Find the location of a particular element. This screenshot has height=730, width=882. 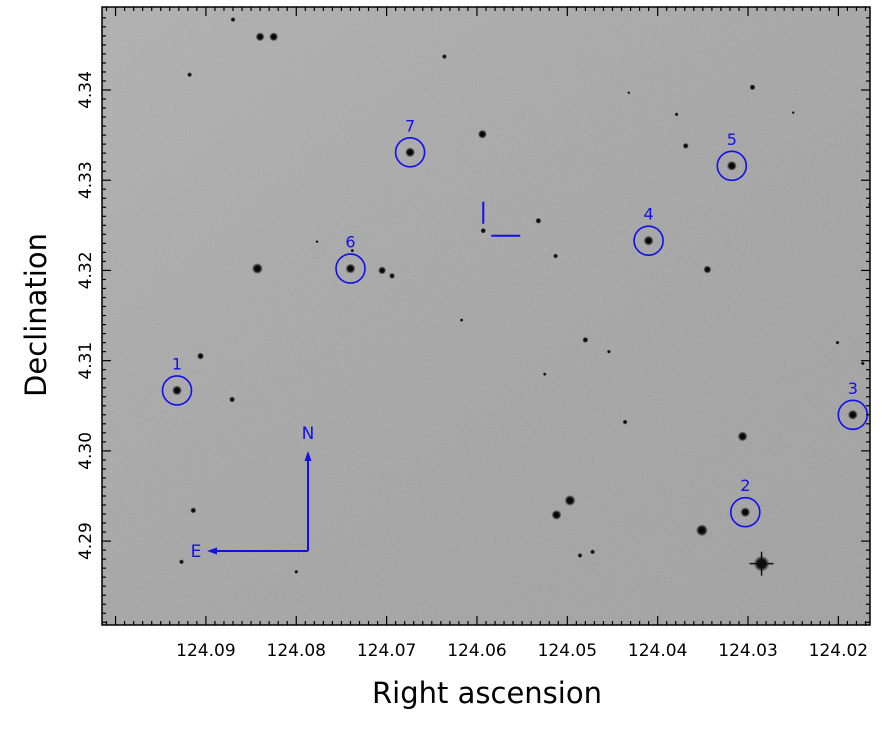

comparison-label-1: 1 is located at coordinates (177, 363).